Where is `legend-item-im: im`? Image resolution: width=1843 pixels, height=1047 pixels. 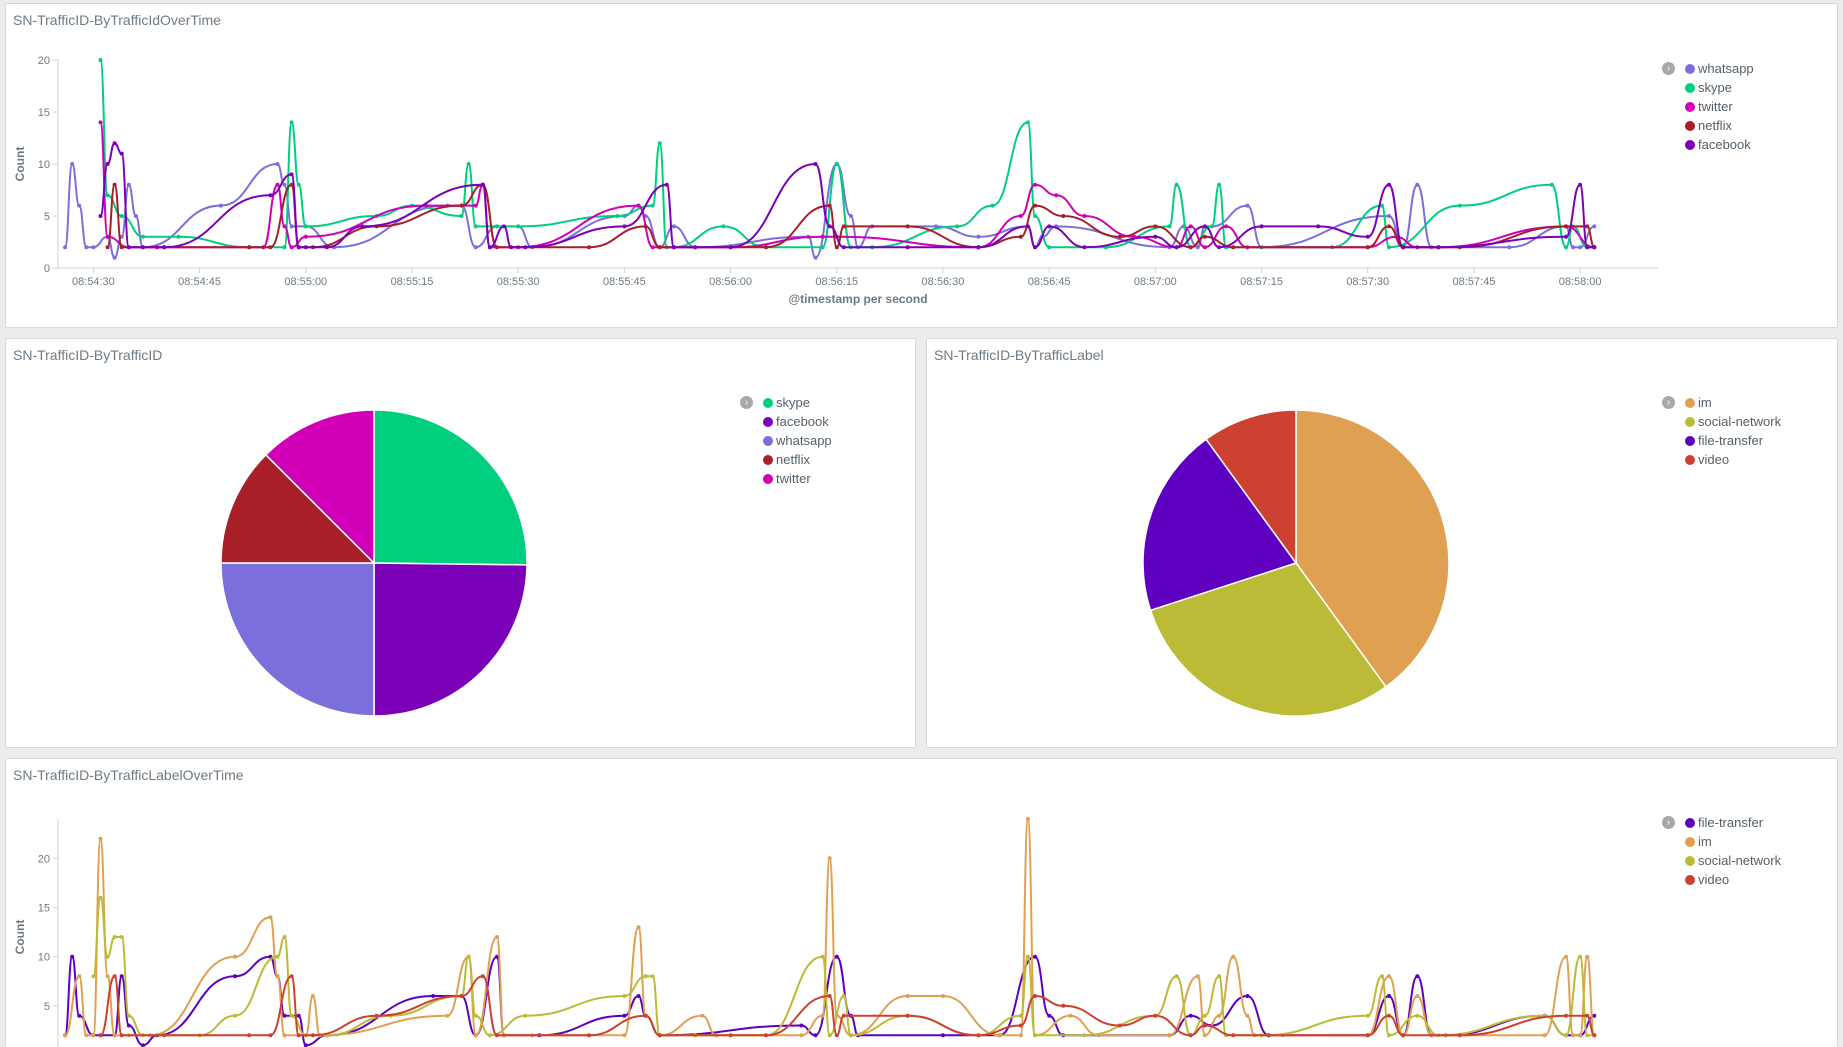
legend-item-im: im is located at coordinates (1698, 403).